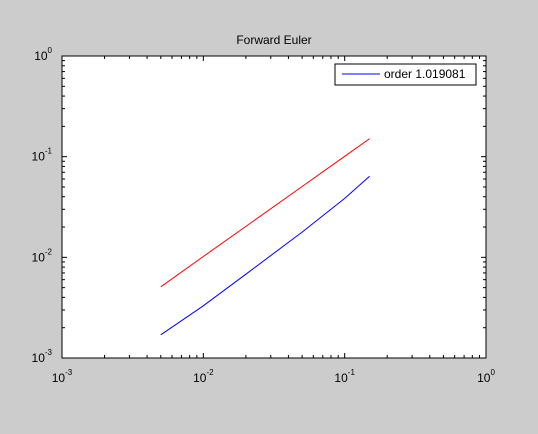 This screenshot has height=434, width=538. Describe the element at coordinates (273, 40) in the screenshot. I see `chart-title: Forward Euler` at that location.